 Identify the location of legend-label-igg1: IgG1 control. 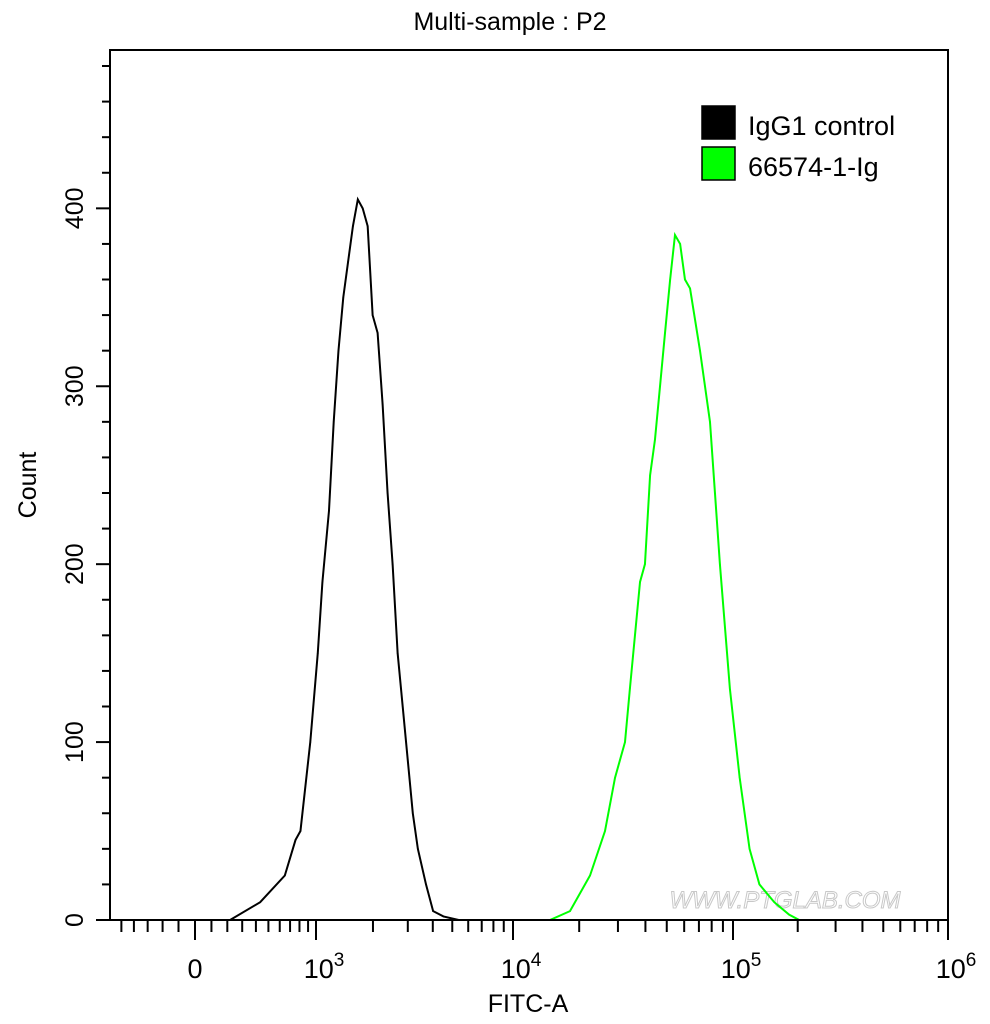
(821, 126).